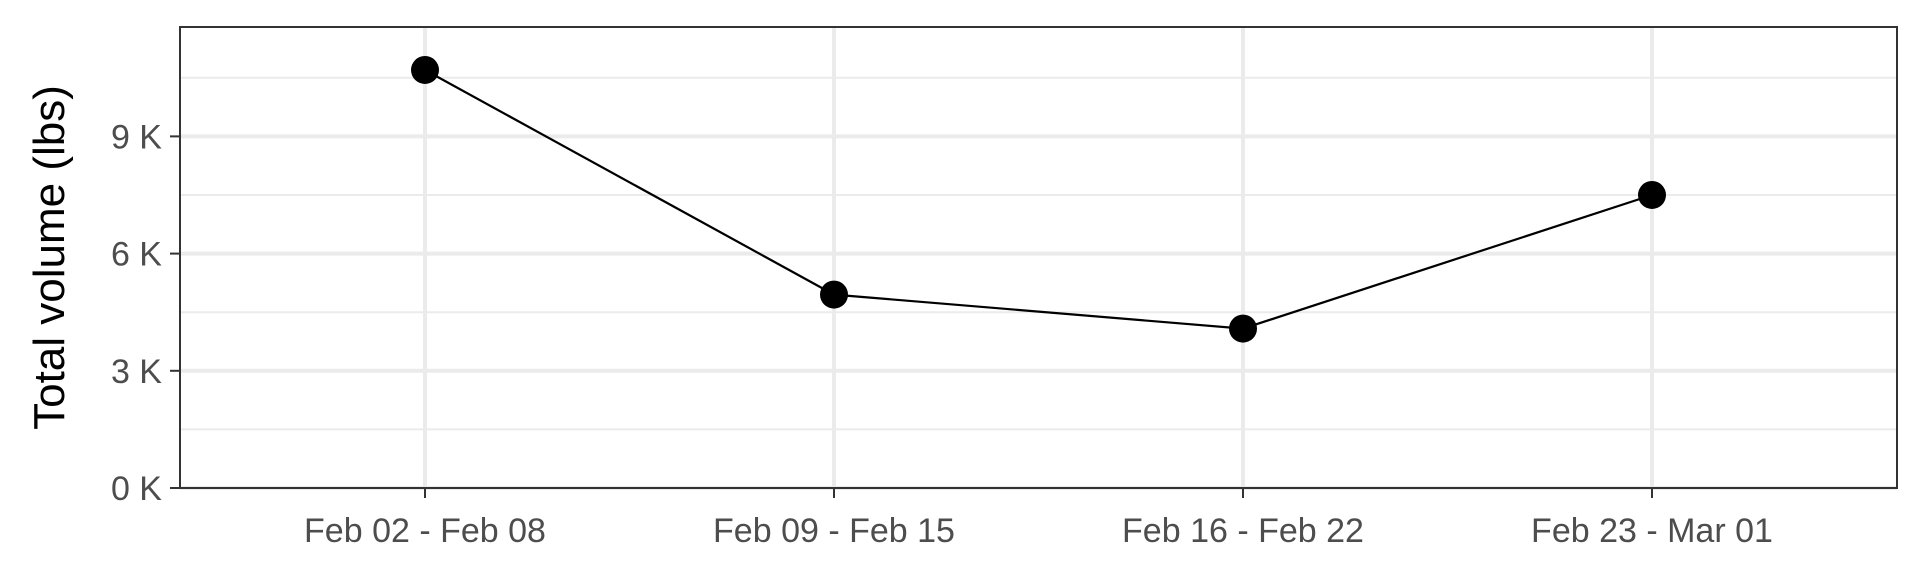 Image resolution: width=1920 pixels, height=576 pixels. I want to click on y-axis-title: Total volume (lbs), so click(49, 257).